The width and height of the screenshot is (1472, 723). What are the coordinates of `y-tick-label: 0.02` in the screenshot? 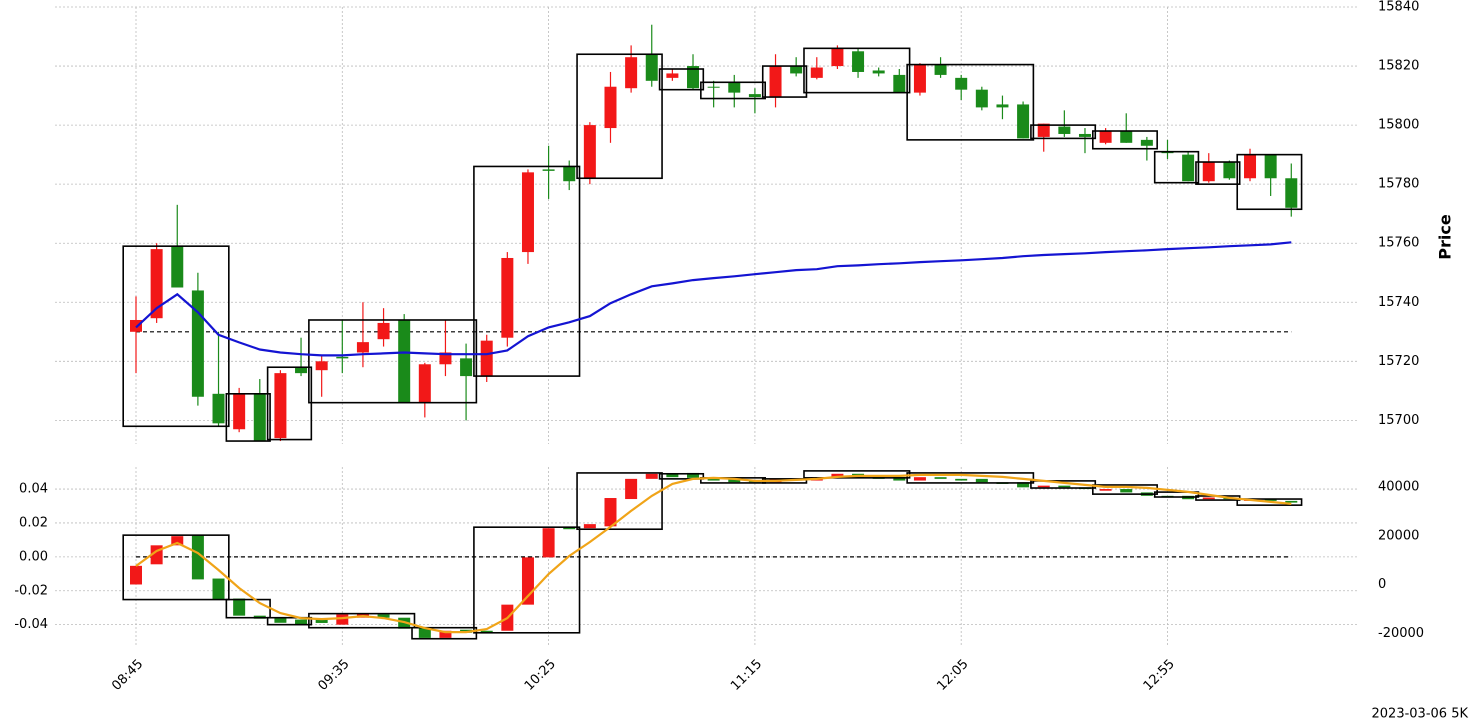 It's located at (33, 522).